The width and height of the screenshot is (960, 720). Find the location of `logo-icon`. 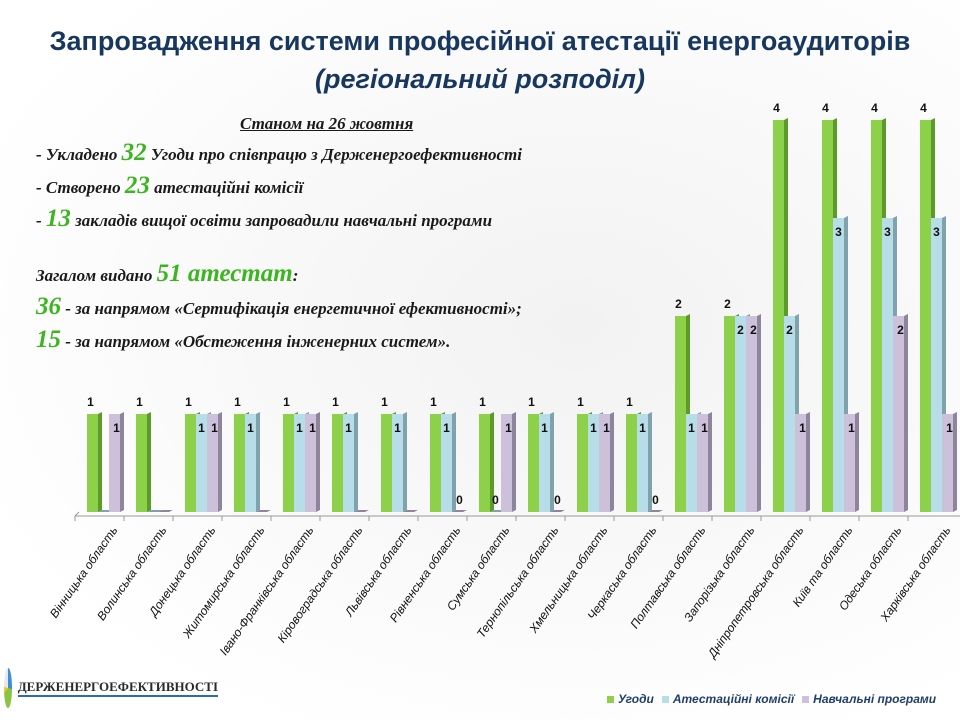

logo-icon is located at coordinates (8, 688).